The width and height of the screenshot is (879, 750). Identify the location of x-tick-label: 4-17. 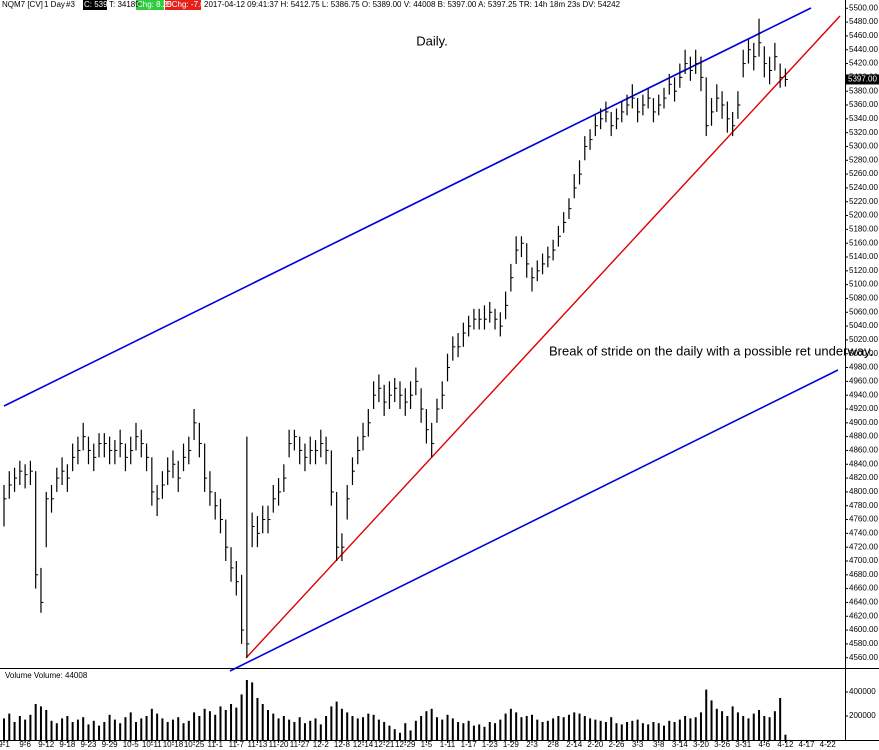
(807, 744).